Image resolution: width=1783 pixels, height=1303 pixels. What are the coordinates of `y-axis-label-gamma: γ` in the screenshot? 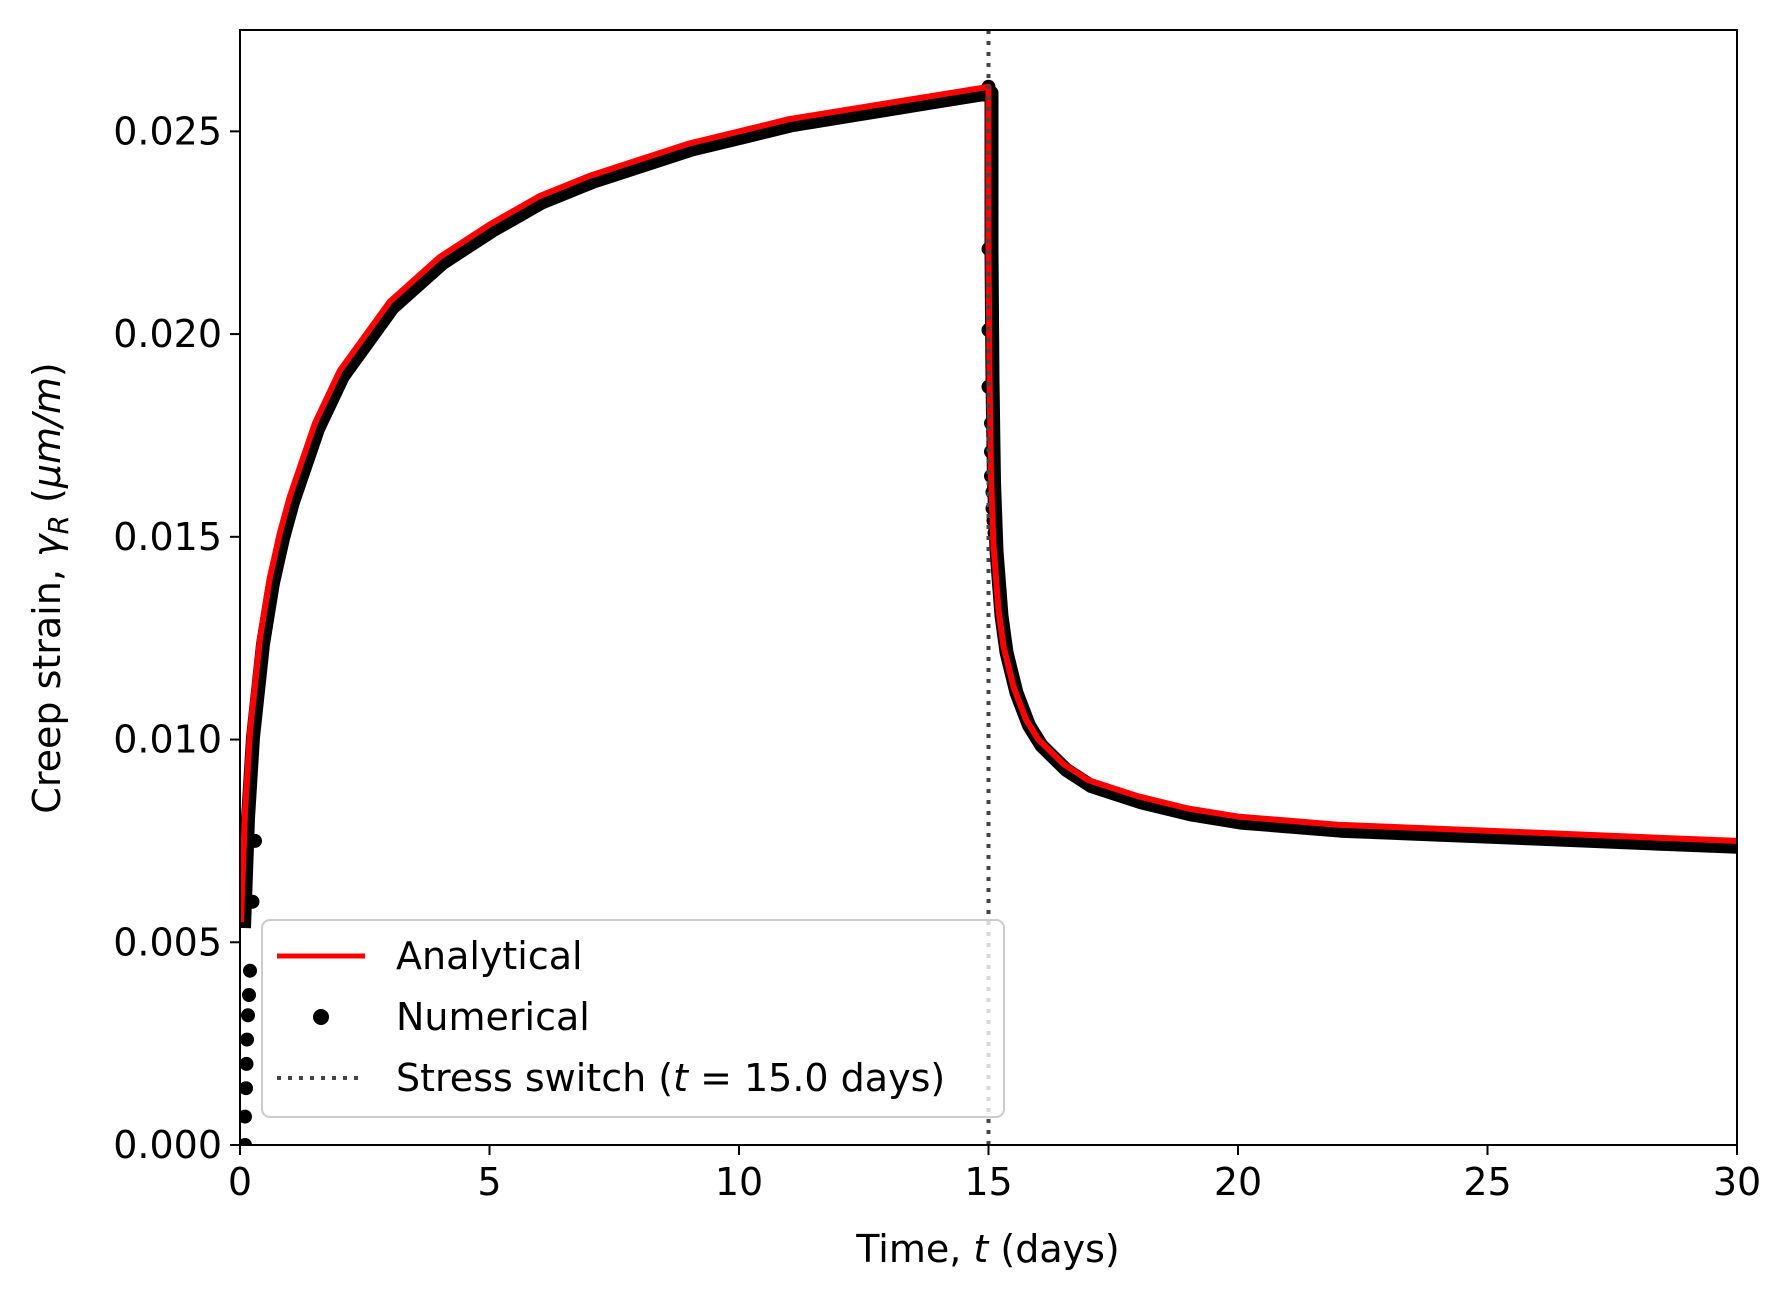 It's located at (47, 544).